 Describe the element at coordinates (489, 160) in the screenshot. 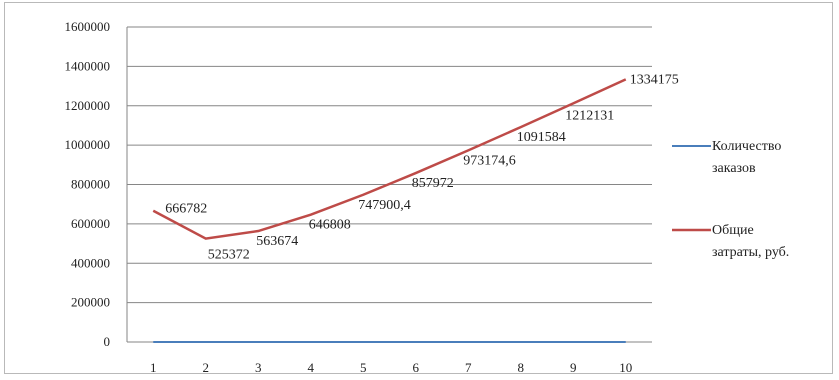

I see `data-label: 973174,6` at that location.